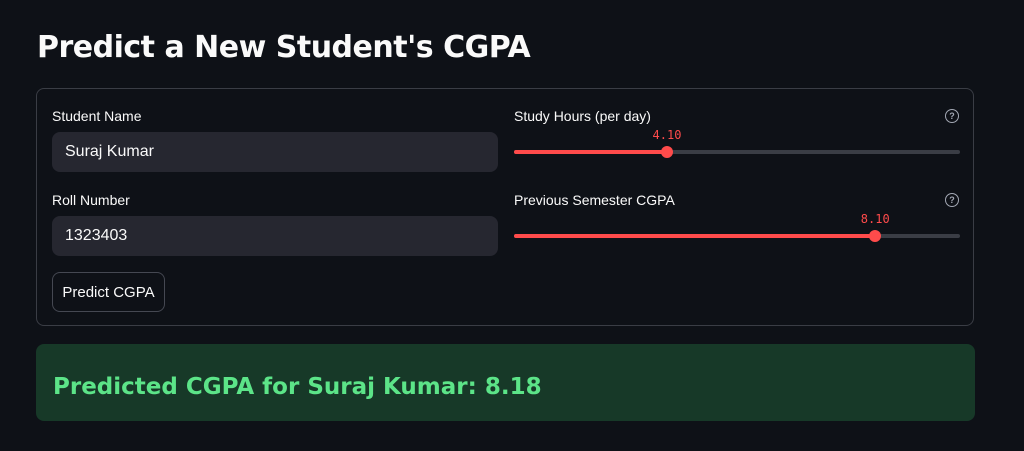 The image size is (1024, 451). I want to click on prediction-result-text: Predicted CGPA for Suraj Kumar: 8.18, so click(297, 387).